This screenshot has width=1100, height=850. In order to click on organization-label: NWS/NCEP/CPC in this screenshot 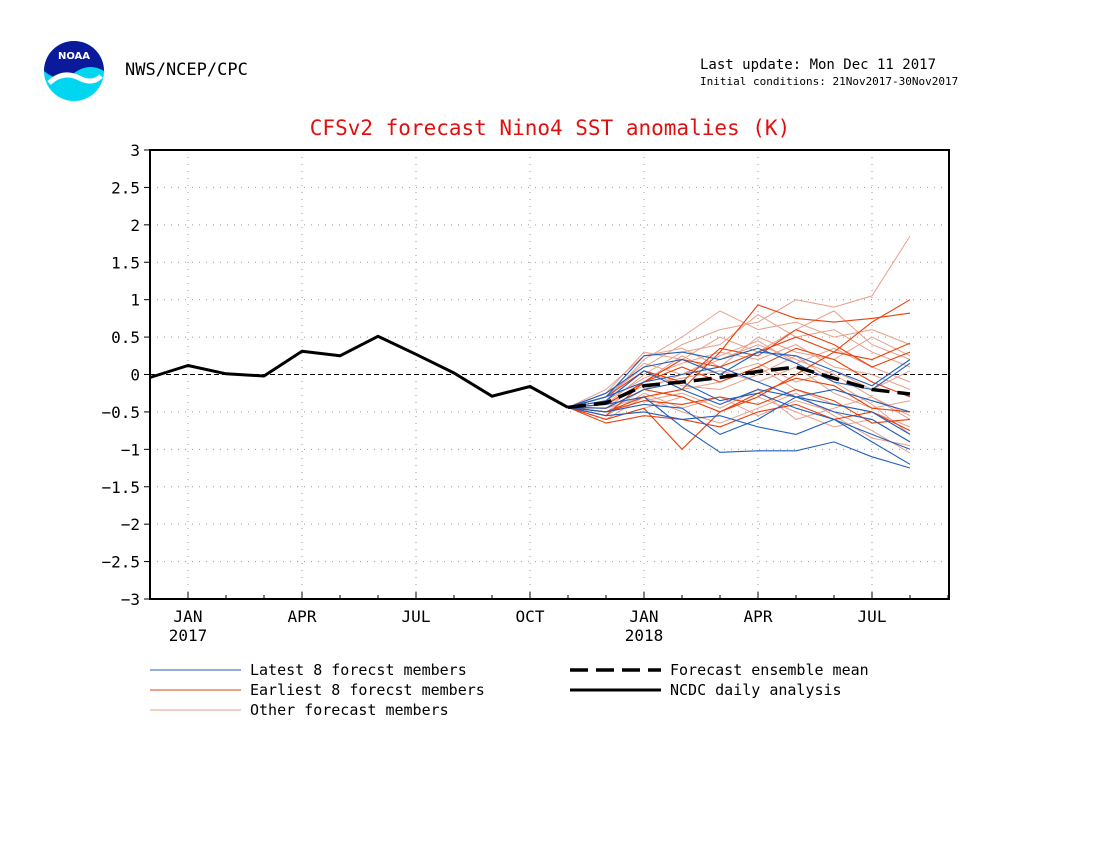, I will do `click(186, 70)`.